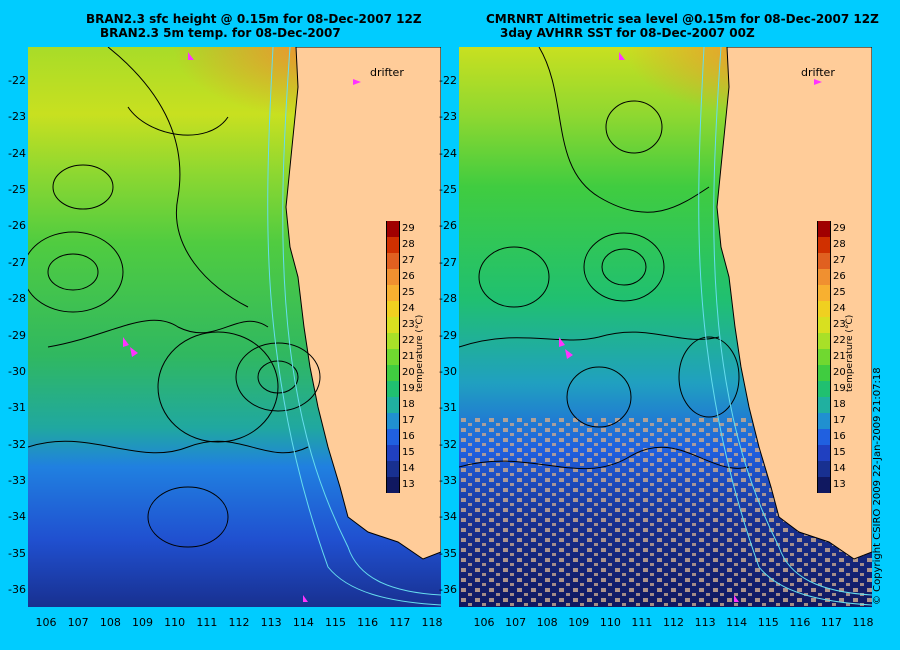 The height and width of the screenshot is (650, 900). I want to click on latitude-tick-label: -30, so click(448, 371).